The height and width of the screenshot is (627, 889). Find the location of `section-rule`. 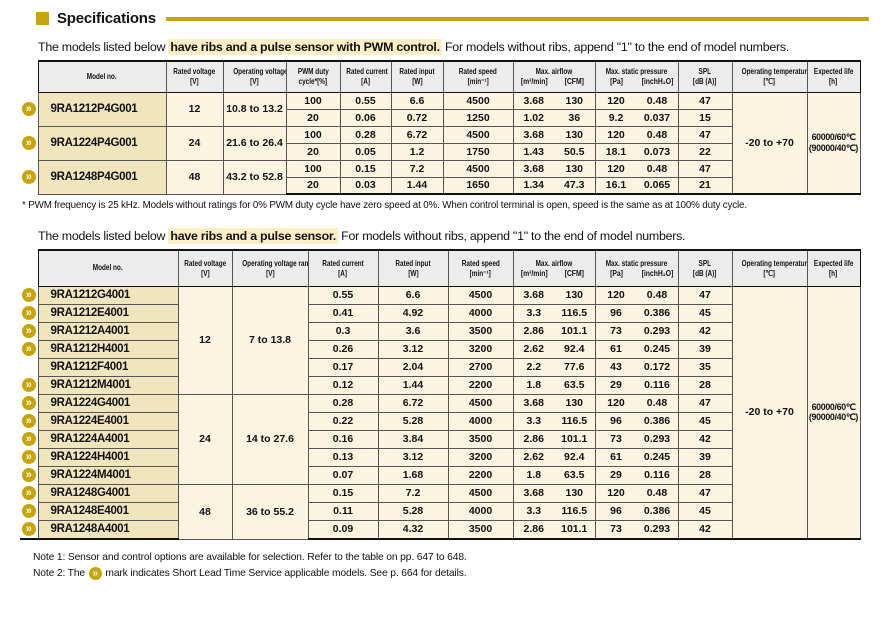

section-rule is located at coordinates (517, 18).